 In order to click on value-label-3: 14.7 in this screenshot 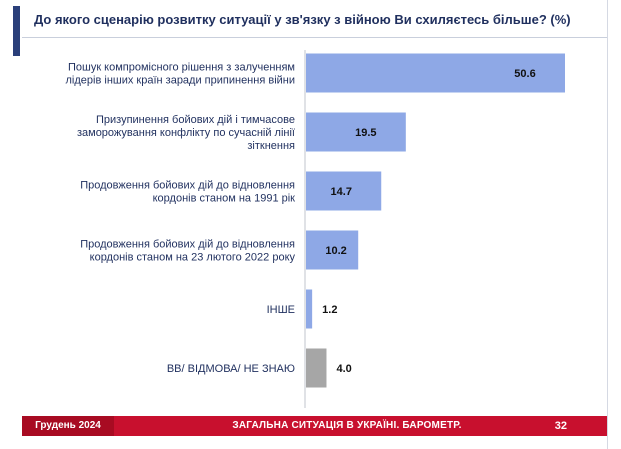, I will do `click(341, 192)`.